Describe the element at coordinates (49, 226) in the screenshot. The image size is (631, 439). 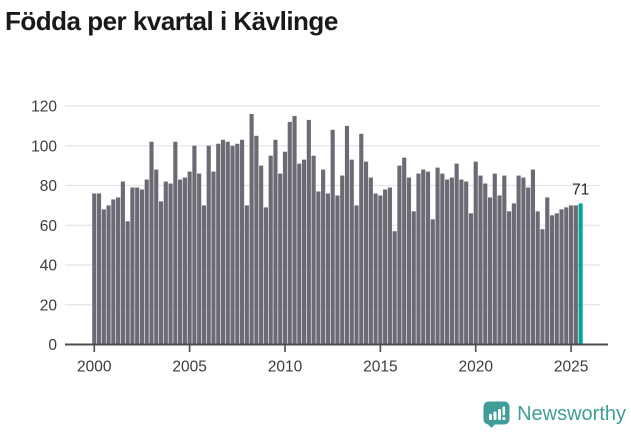
I see `y-axis-label: 60` at that location.